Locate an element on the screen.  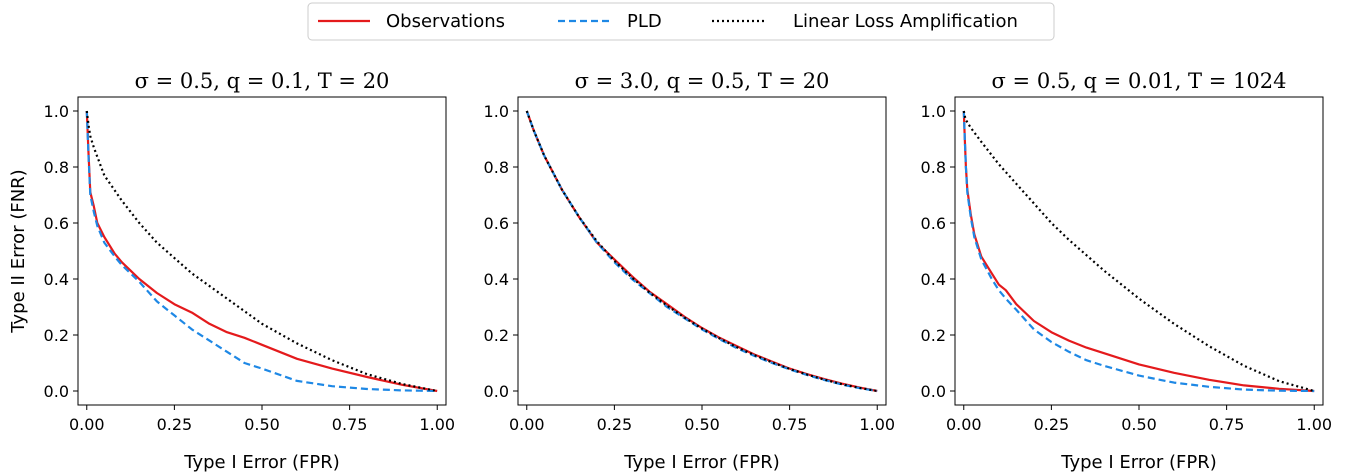
panel-3-xlabel: Type I Error (FPR) is located at coordinates (1138, 462).